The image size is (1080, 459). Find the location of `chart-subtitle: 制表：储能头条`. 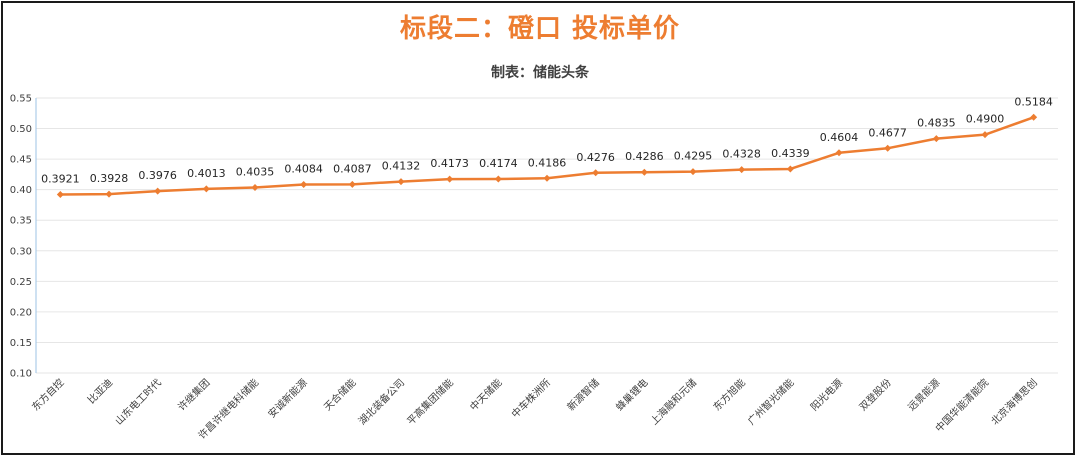

chart-subtitle: 制表：储能头条 is located at coordinates (540, 73).